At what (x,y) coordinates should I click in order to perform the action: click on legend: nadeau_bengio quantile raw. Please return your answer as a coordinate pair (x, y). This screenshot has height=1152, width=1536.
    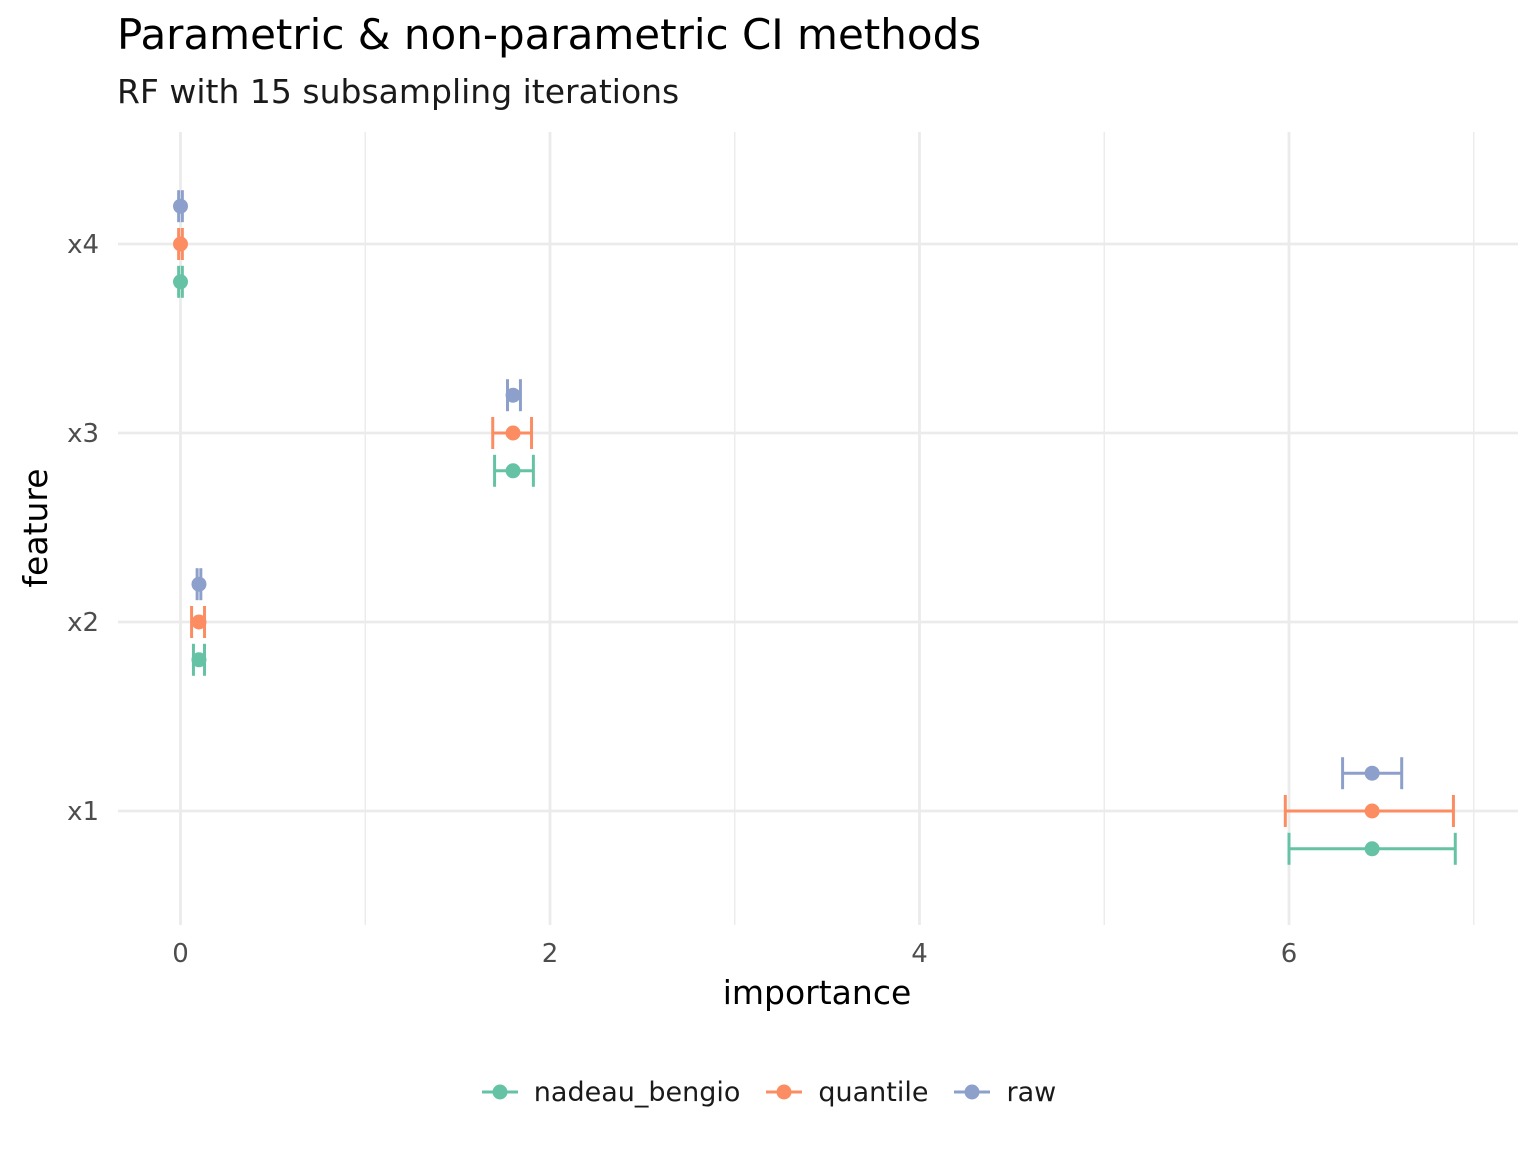
    Looking at the image, I should click on (768, 1092).